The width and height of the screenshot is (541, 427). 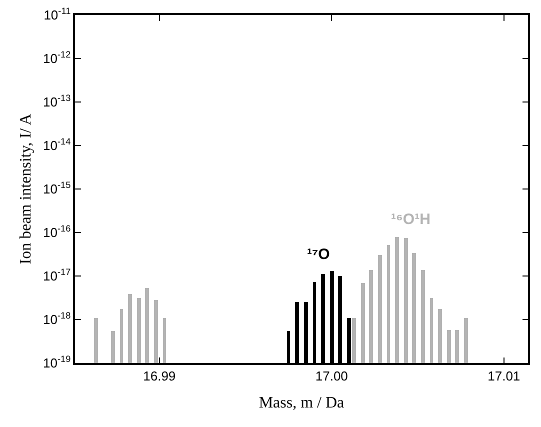 What do you see at coordinates (57, 14) in the screenshot?
I see `y-tick-label: 10$^{-11}$` at bounding box center [57, 14].